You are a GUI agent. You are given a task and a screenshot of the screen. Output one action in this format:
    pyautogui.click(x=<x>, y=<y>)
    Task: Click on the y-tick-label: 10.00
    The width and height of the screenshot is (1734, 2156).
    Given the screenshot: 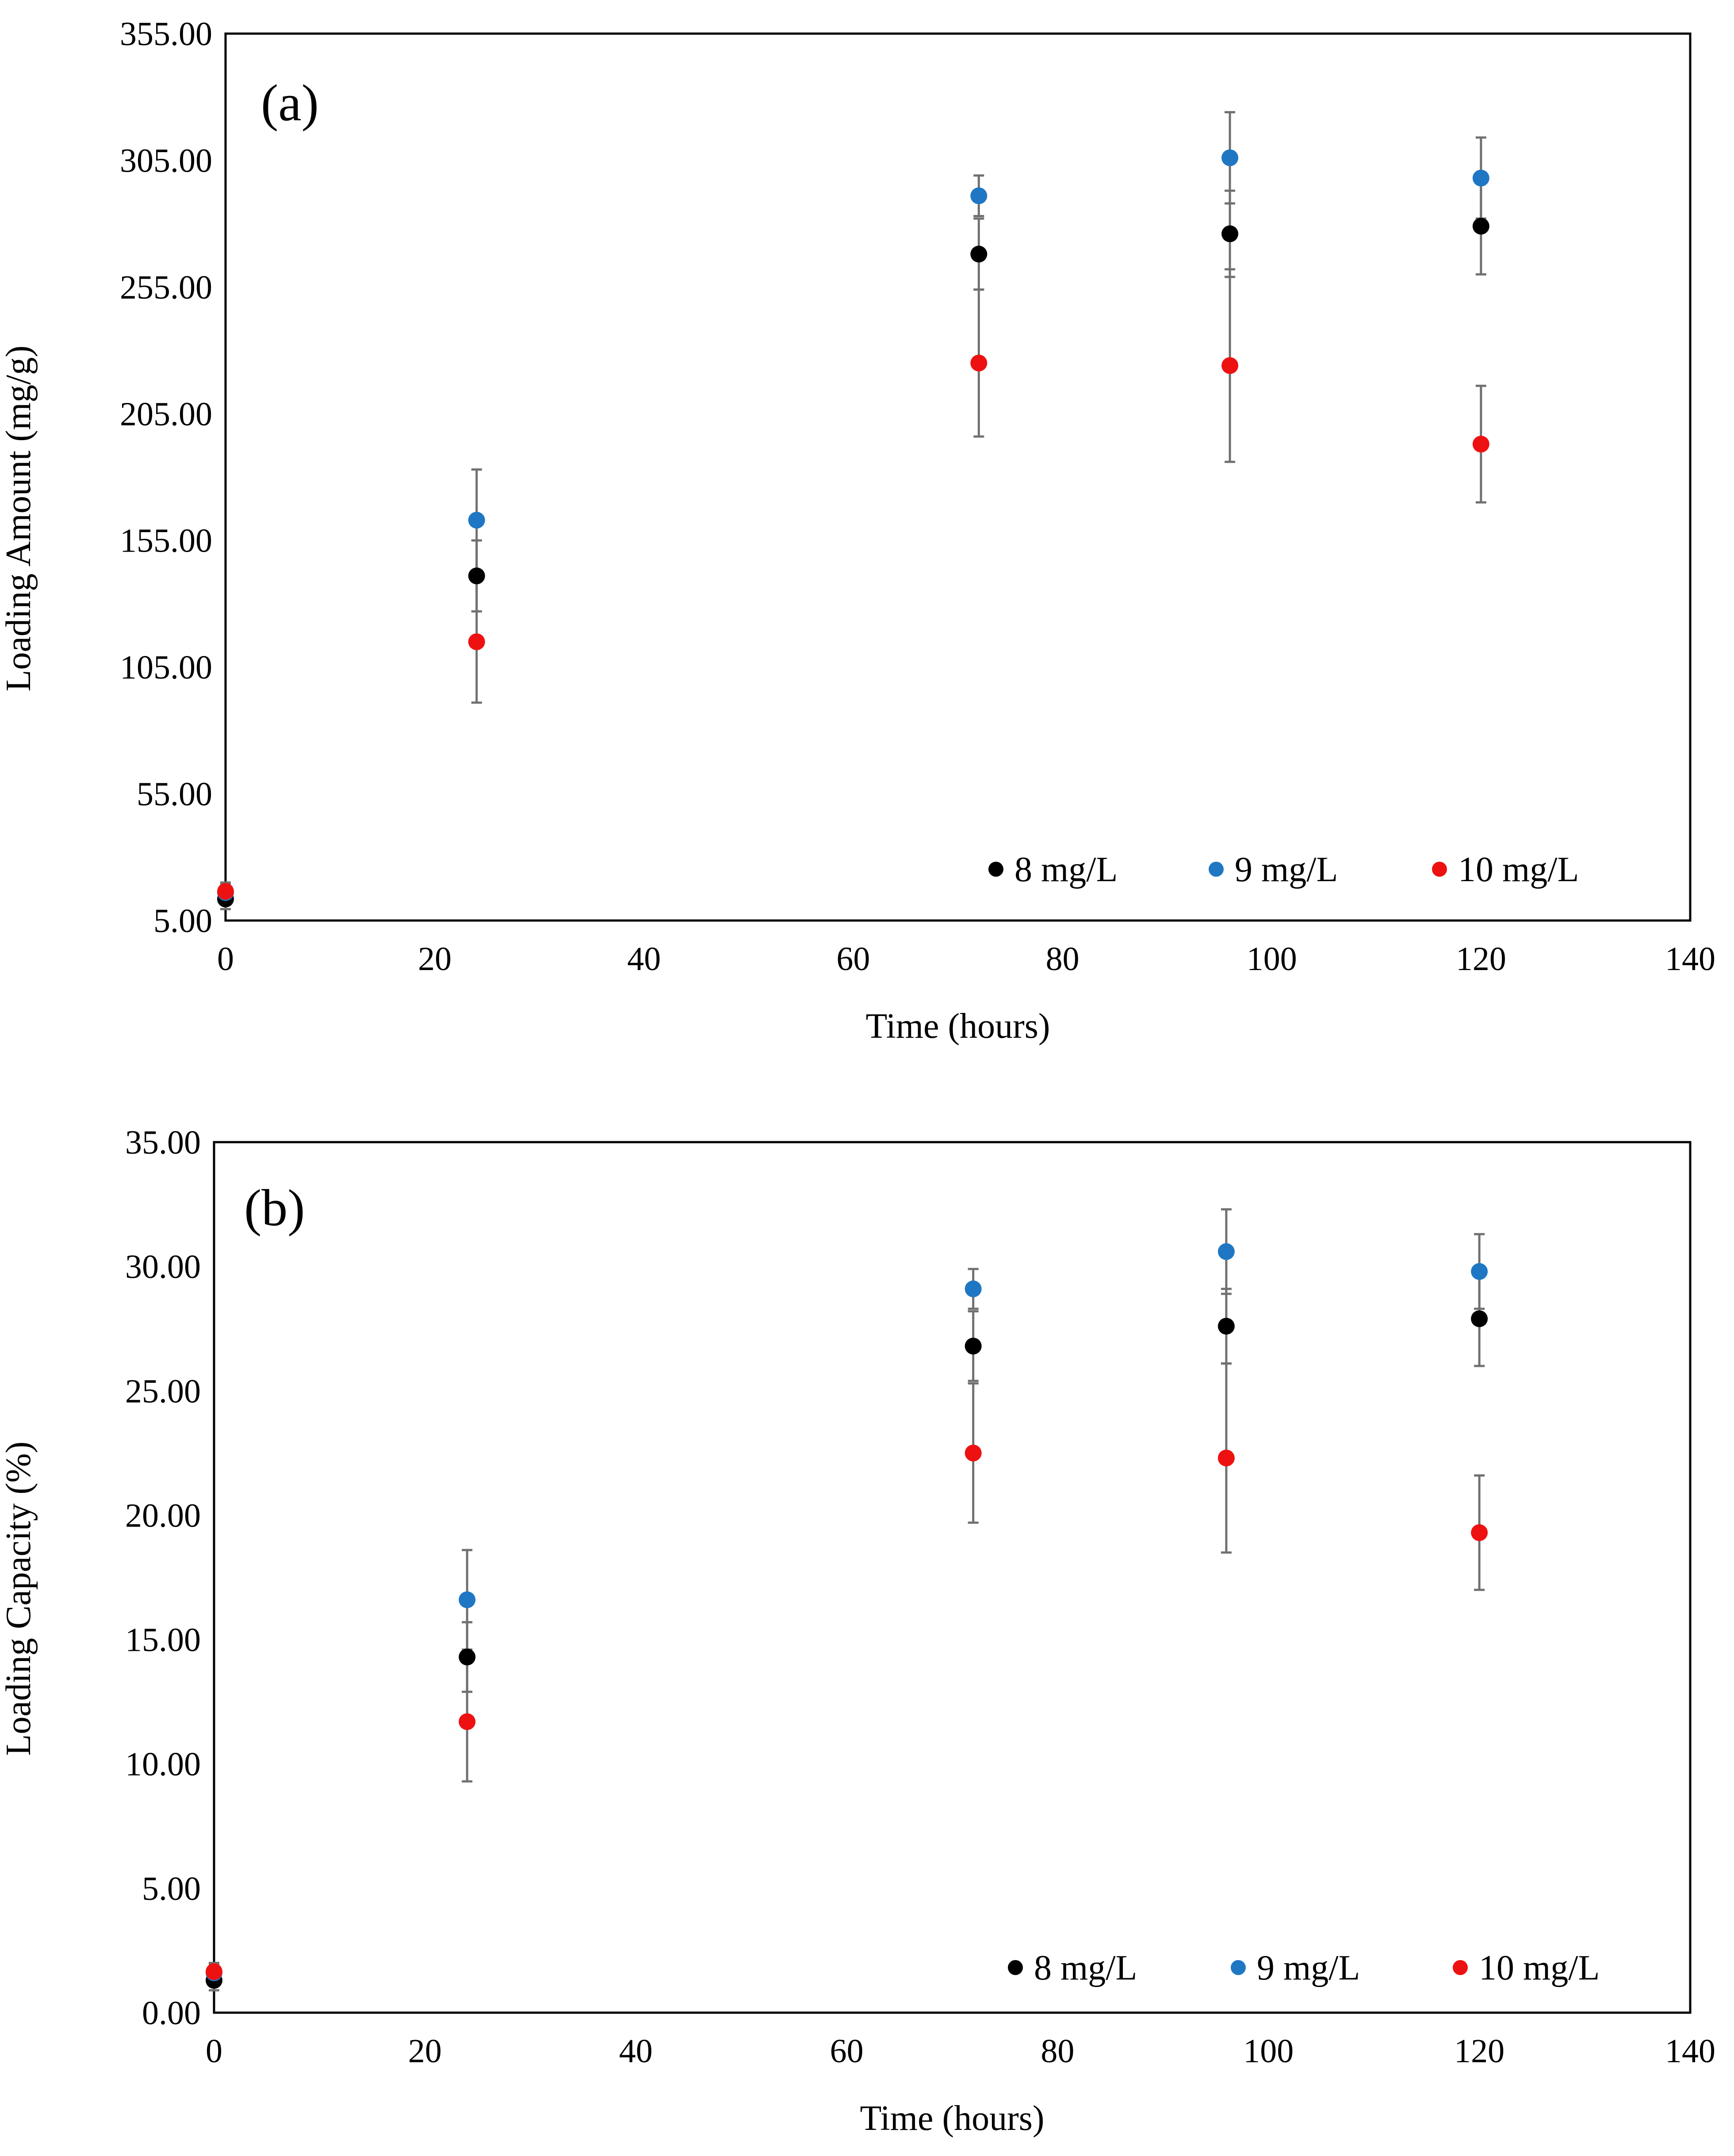 What is the action you would take?
    pyautogui.click(x=163, y=1764)
    